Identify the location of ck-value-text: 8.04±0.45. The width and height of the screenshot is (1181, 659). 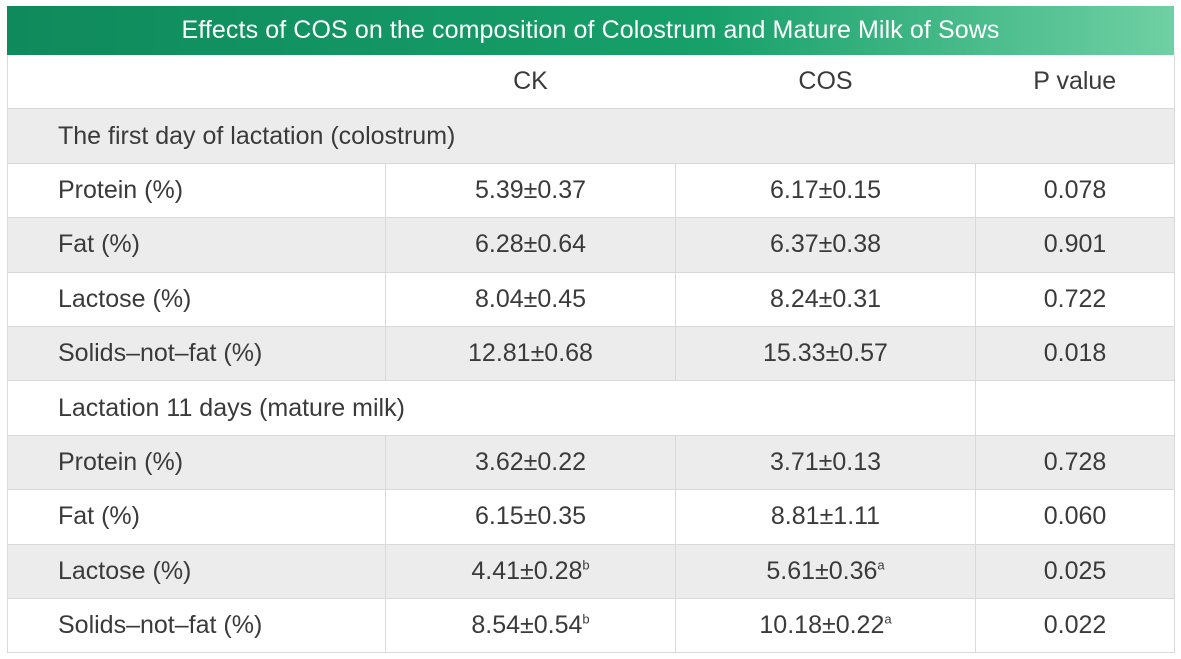
(530, 298).